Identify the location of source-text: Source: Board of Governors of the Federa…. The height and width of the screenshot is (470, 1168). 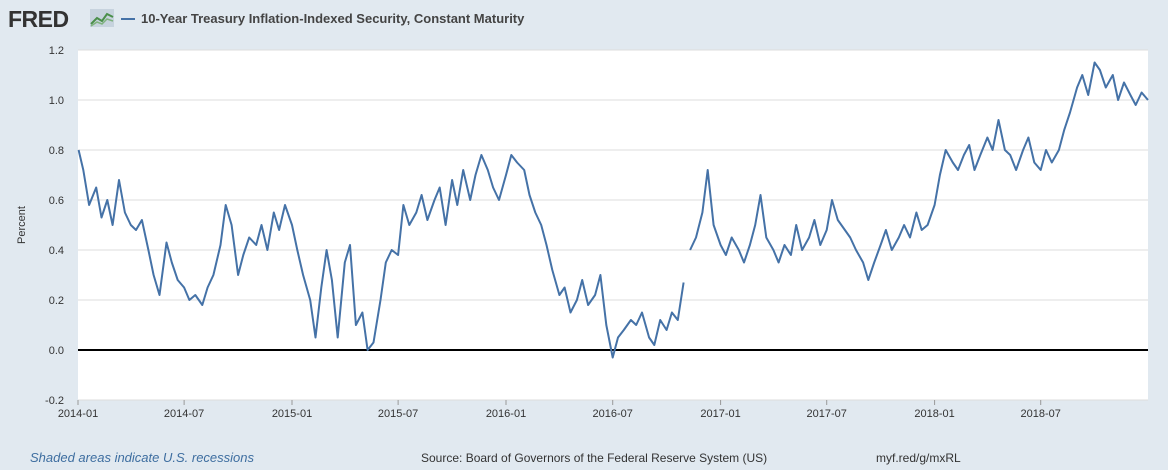
(594, 458).